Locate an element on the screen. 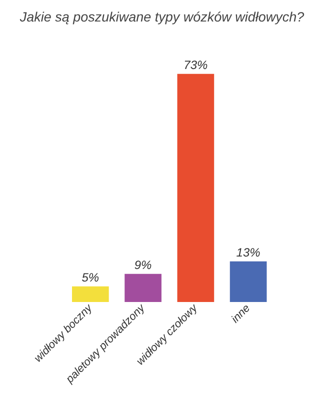 Image resolution: width=324 pixels, height=403 pixels. data-label: 9% is located at coordinates (143, 265).